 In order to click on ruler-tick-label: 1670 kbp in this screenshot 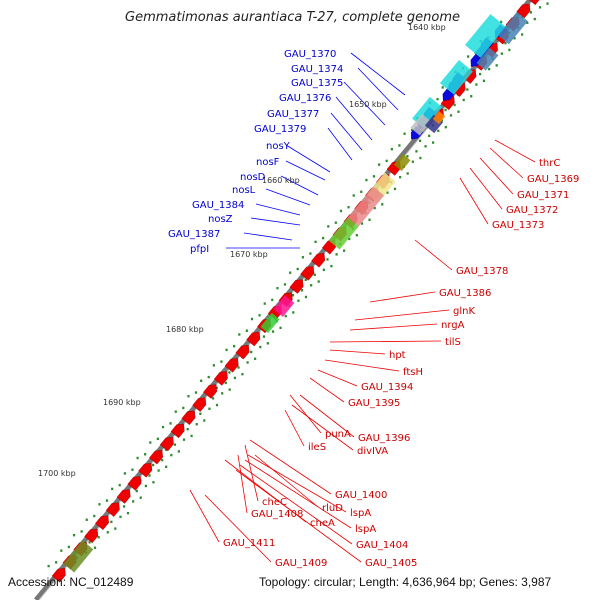, I will do `click(249, 254)`.